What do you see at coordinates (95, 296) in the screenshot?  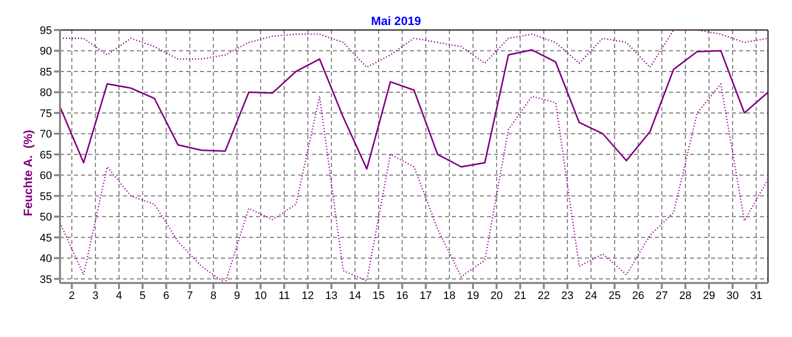 I see `x-tick-label: 3` at bounding box center [95, 296].